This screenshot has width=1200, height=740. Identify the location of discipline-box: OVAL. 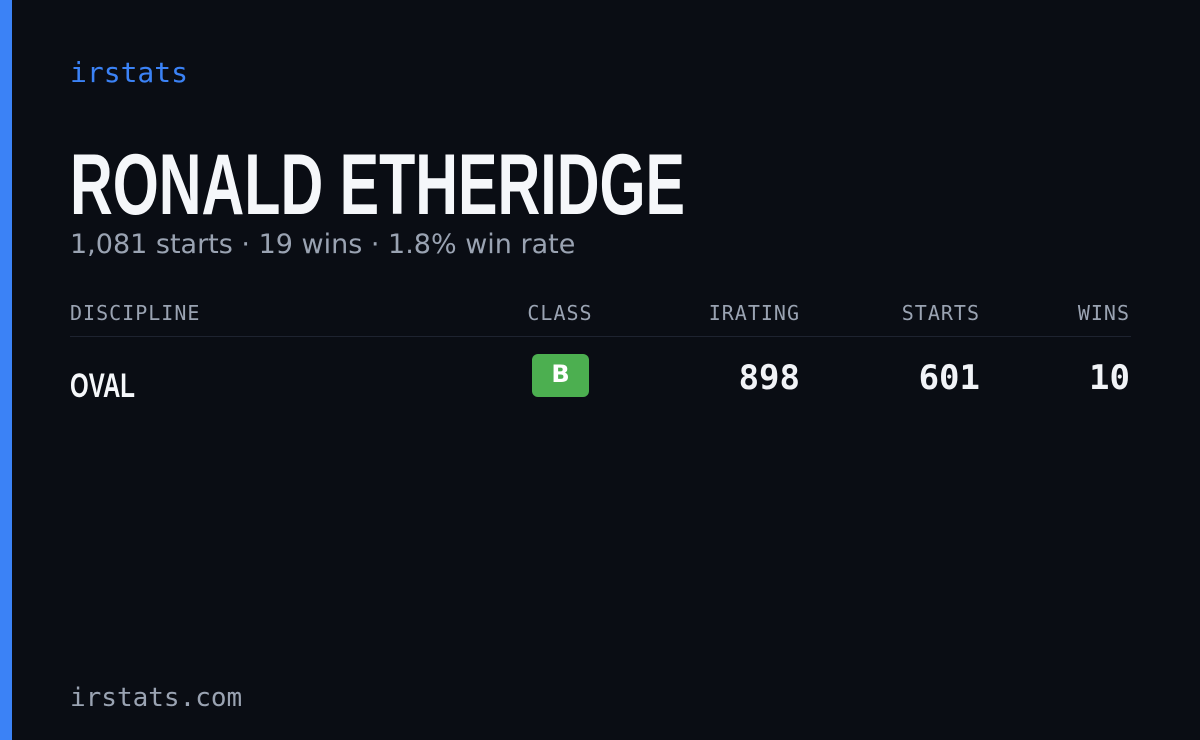
(102, 386).